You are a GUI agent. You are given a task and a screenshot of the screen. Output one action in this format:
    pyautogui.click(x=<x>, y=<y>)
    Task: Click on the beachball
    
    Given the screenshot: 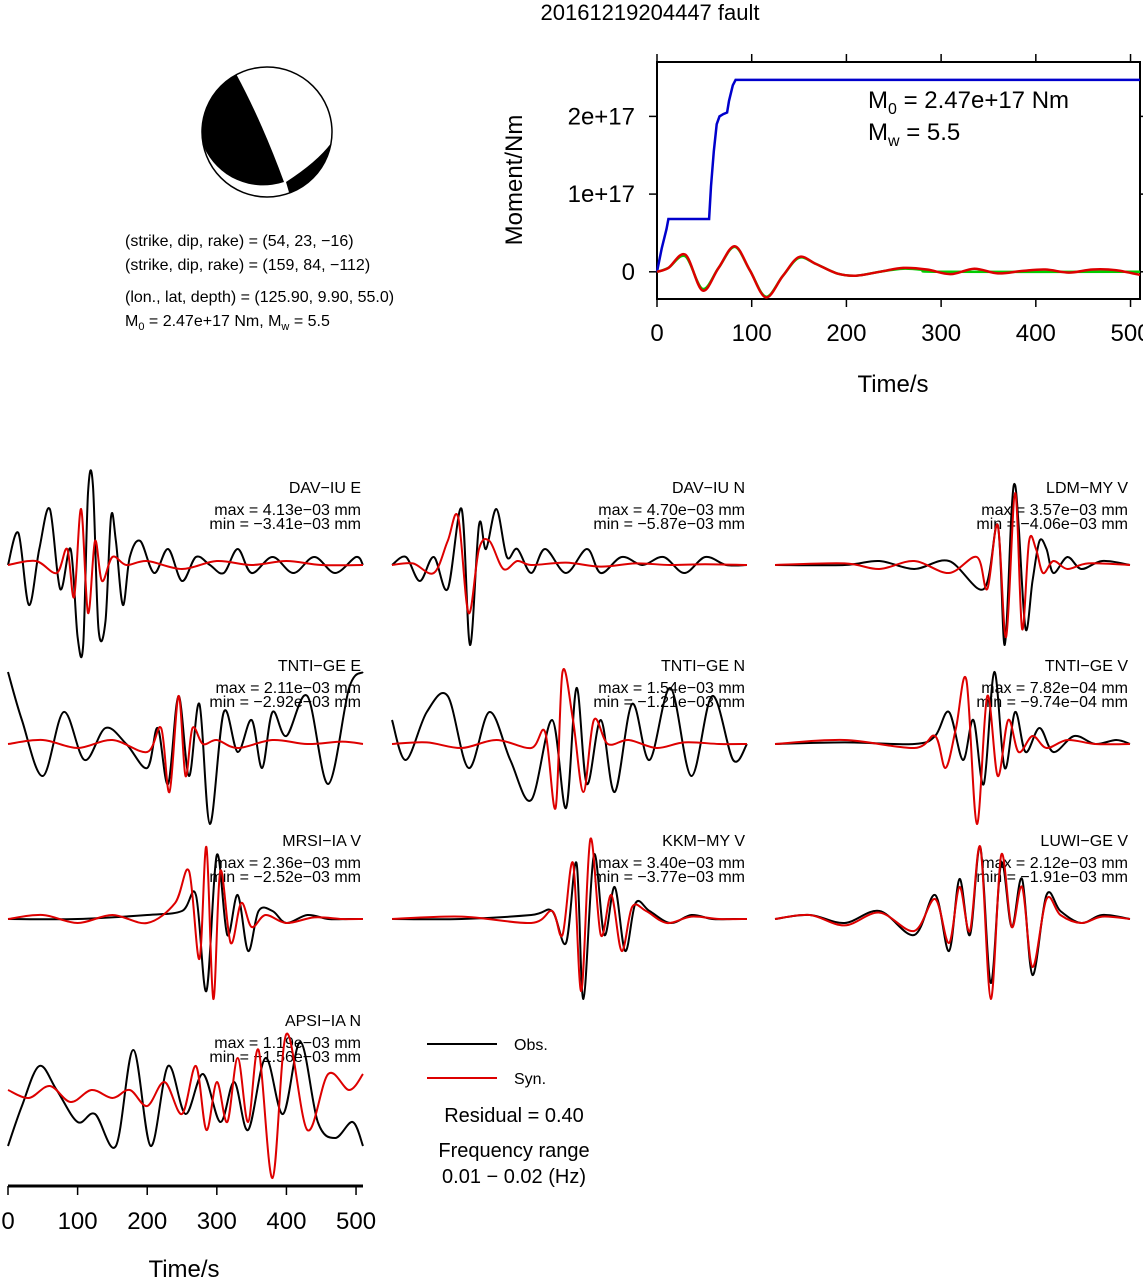 What is the action you would take?
    pyautogui.click(x=267, y=132)
    